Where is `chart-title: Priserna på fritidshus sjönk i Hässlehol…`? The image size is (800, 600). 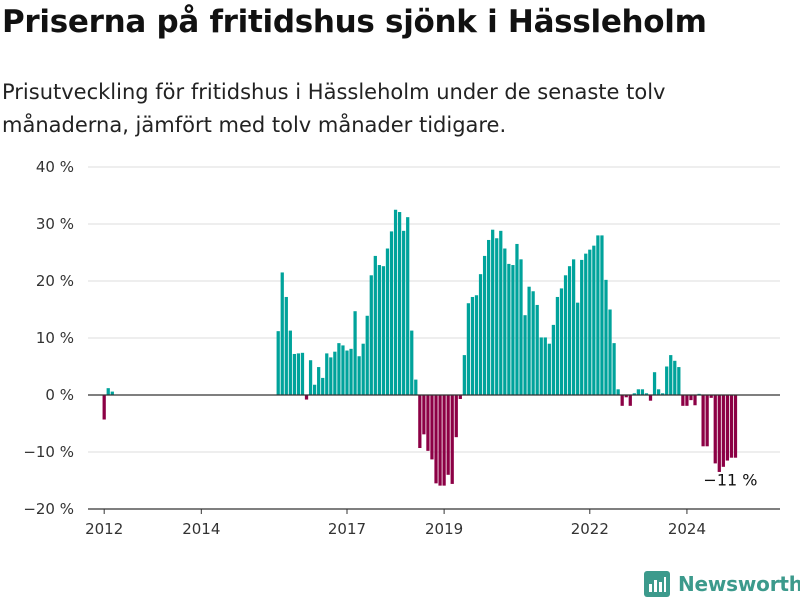 chart-title: Priserna på fritidshus sjönk i Hässlehol… is located at coordinates (354, 22).